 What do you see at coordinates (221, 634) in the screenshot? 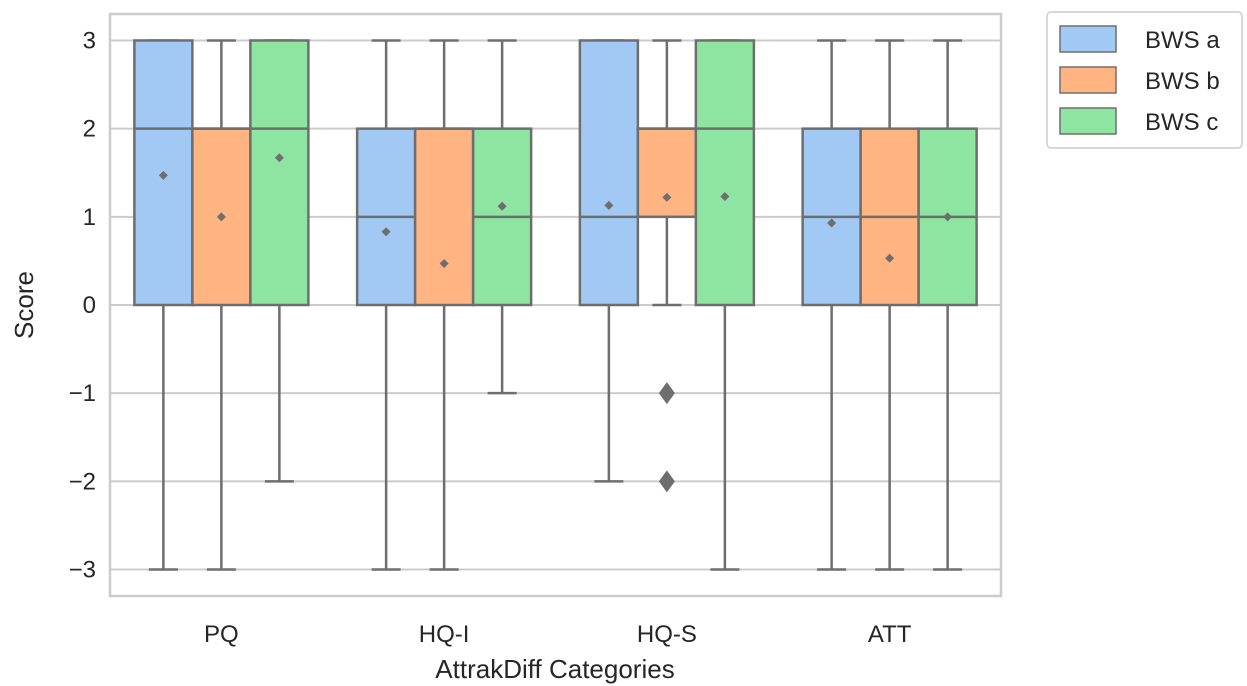
I see `x-tick-label: PQ` at bounding box center [221, 634].